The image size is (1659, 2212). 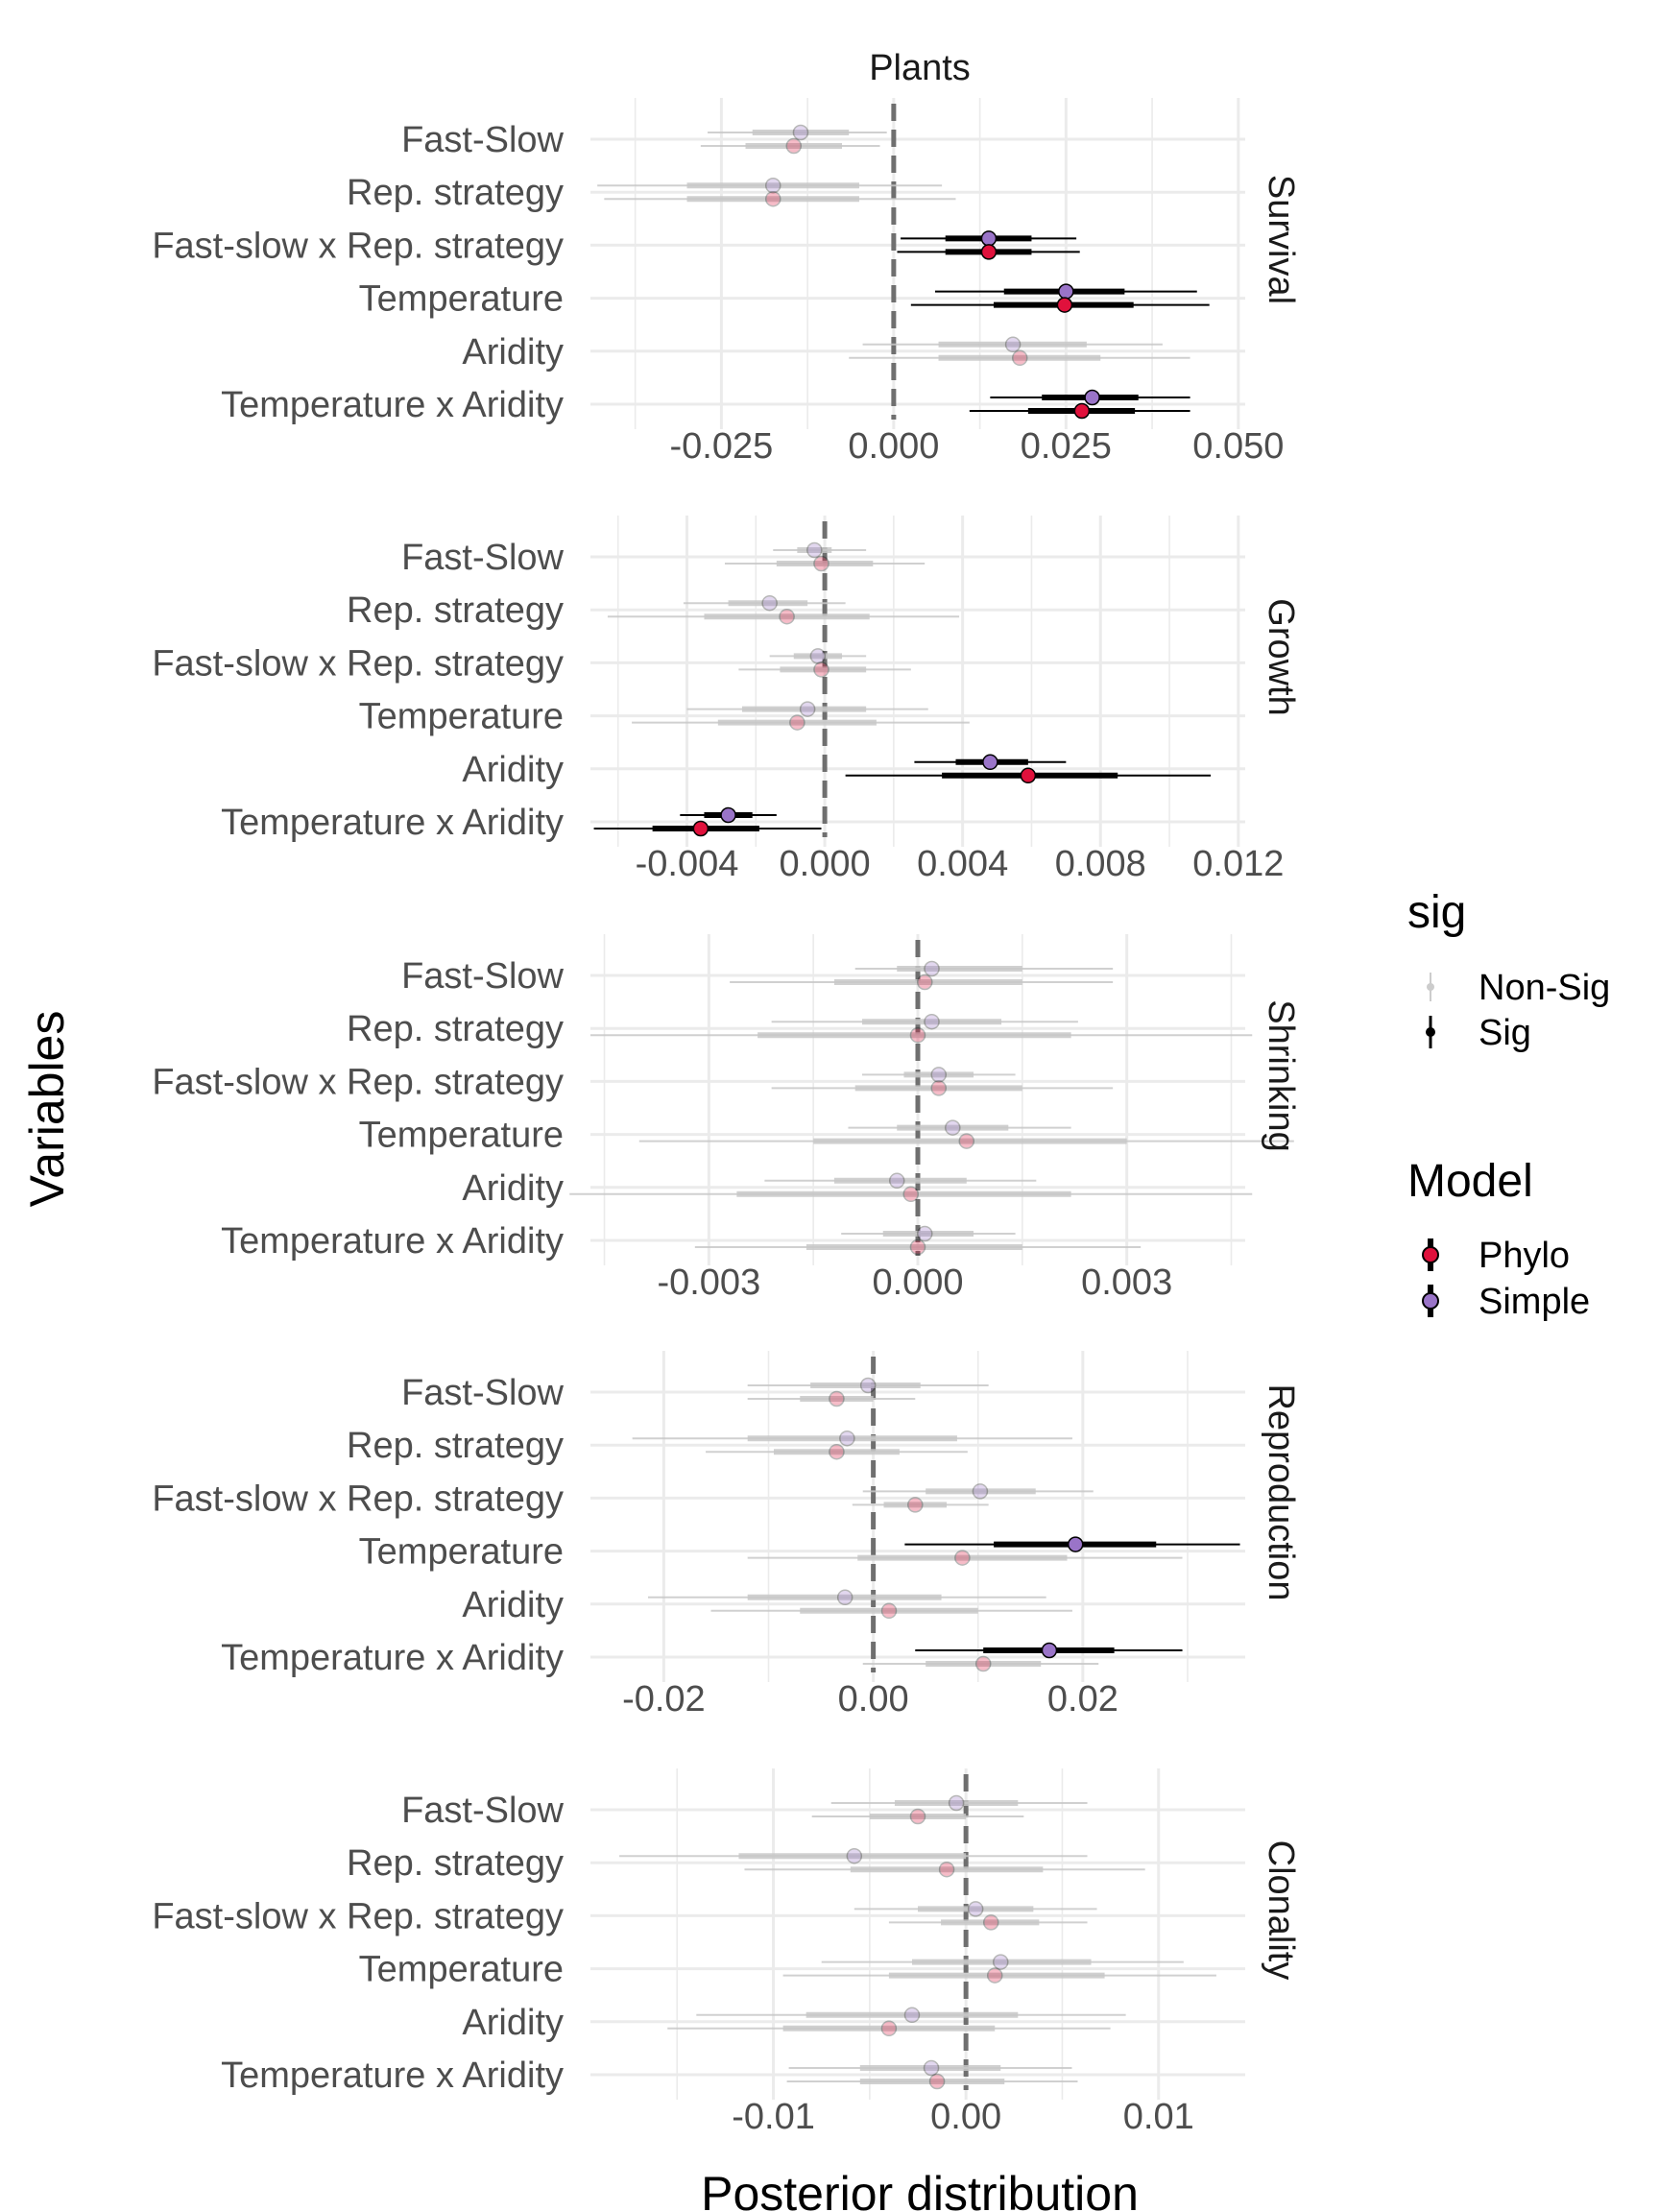 I want to click on x-tick-label: 0.004, so click(x=962, y=864).